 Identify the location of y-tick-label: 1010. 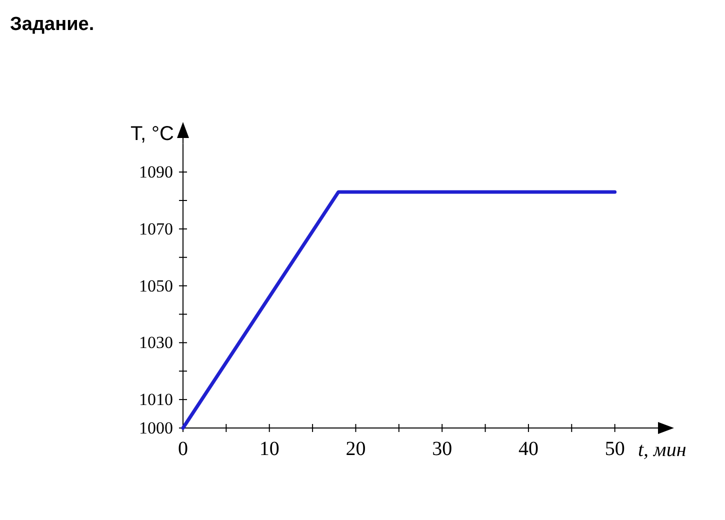
(156, 399).